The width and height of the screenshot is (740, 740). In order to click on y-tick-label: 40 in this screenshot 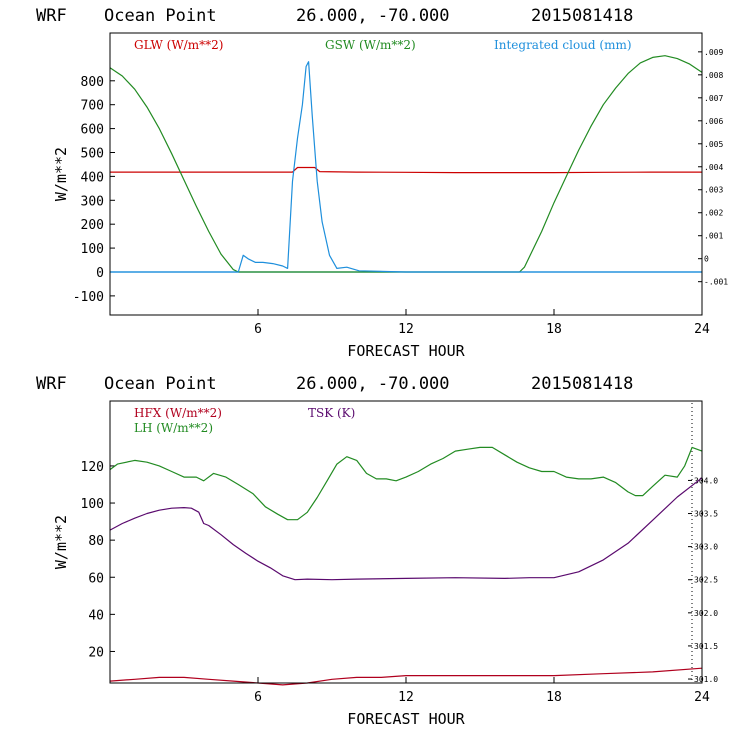, I will do `click(96, 615)`.